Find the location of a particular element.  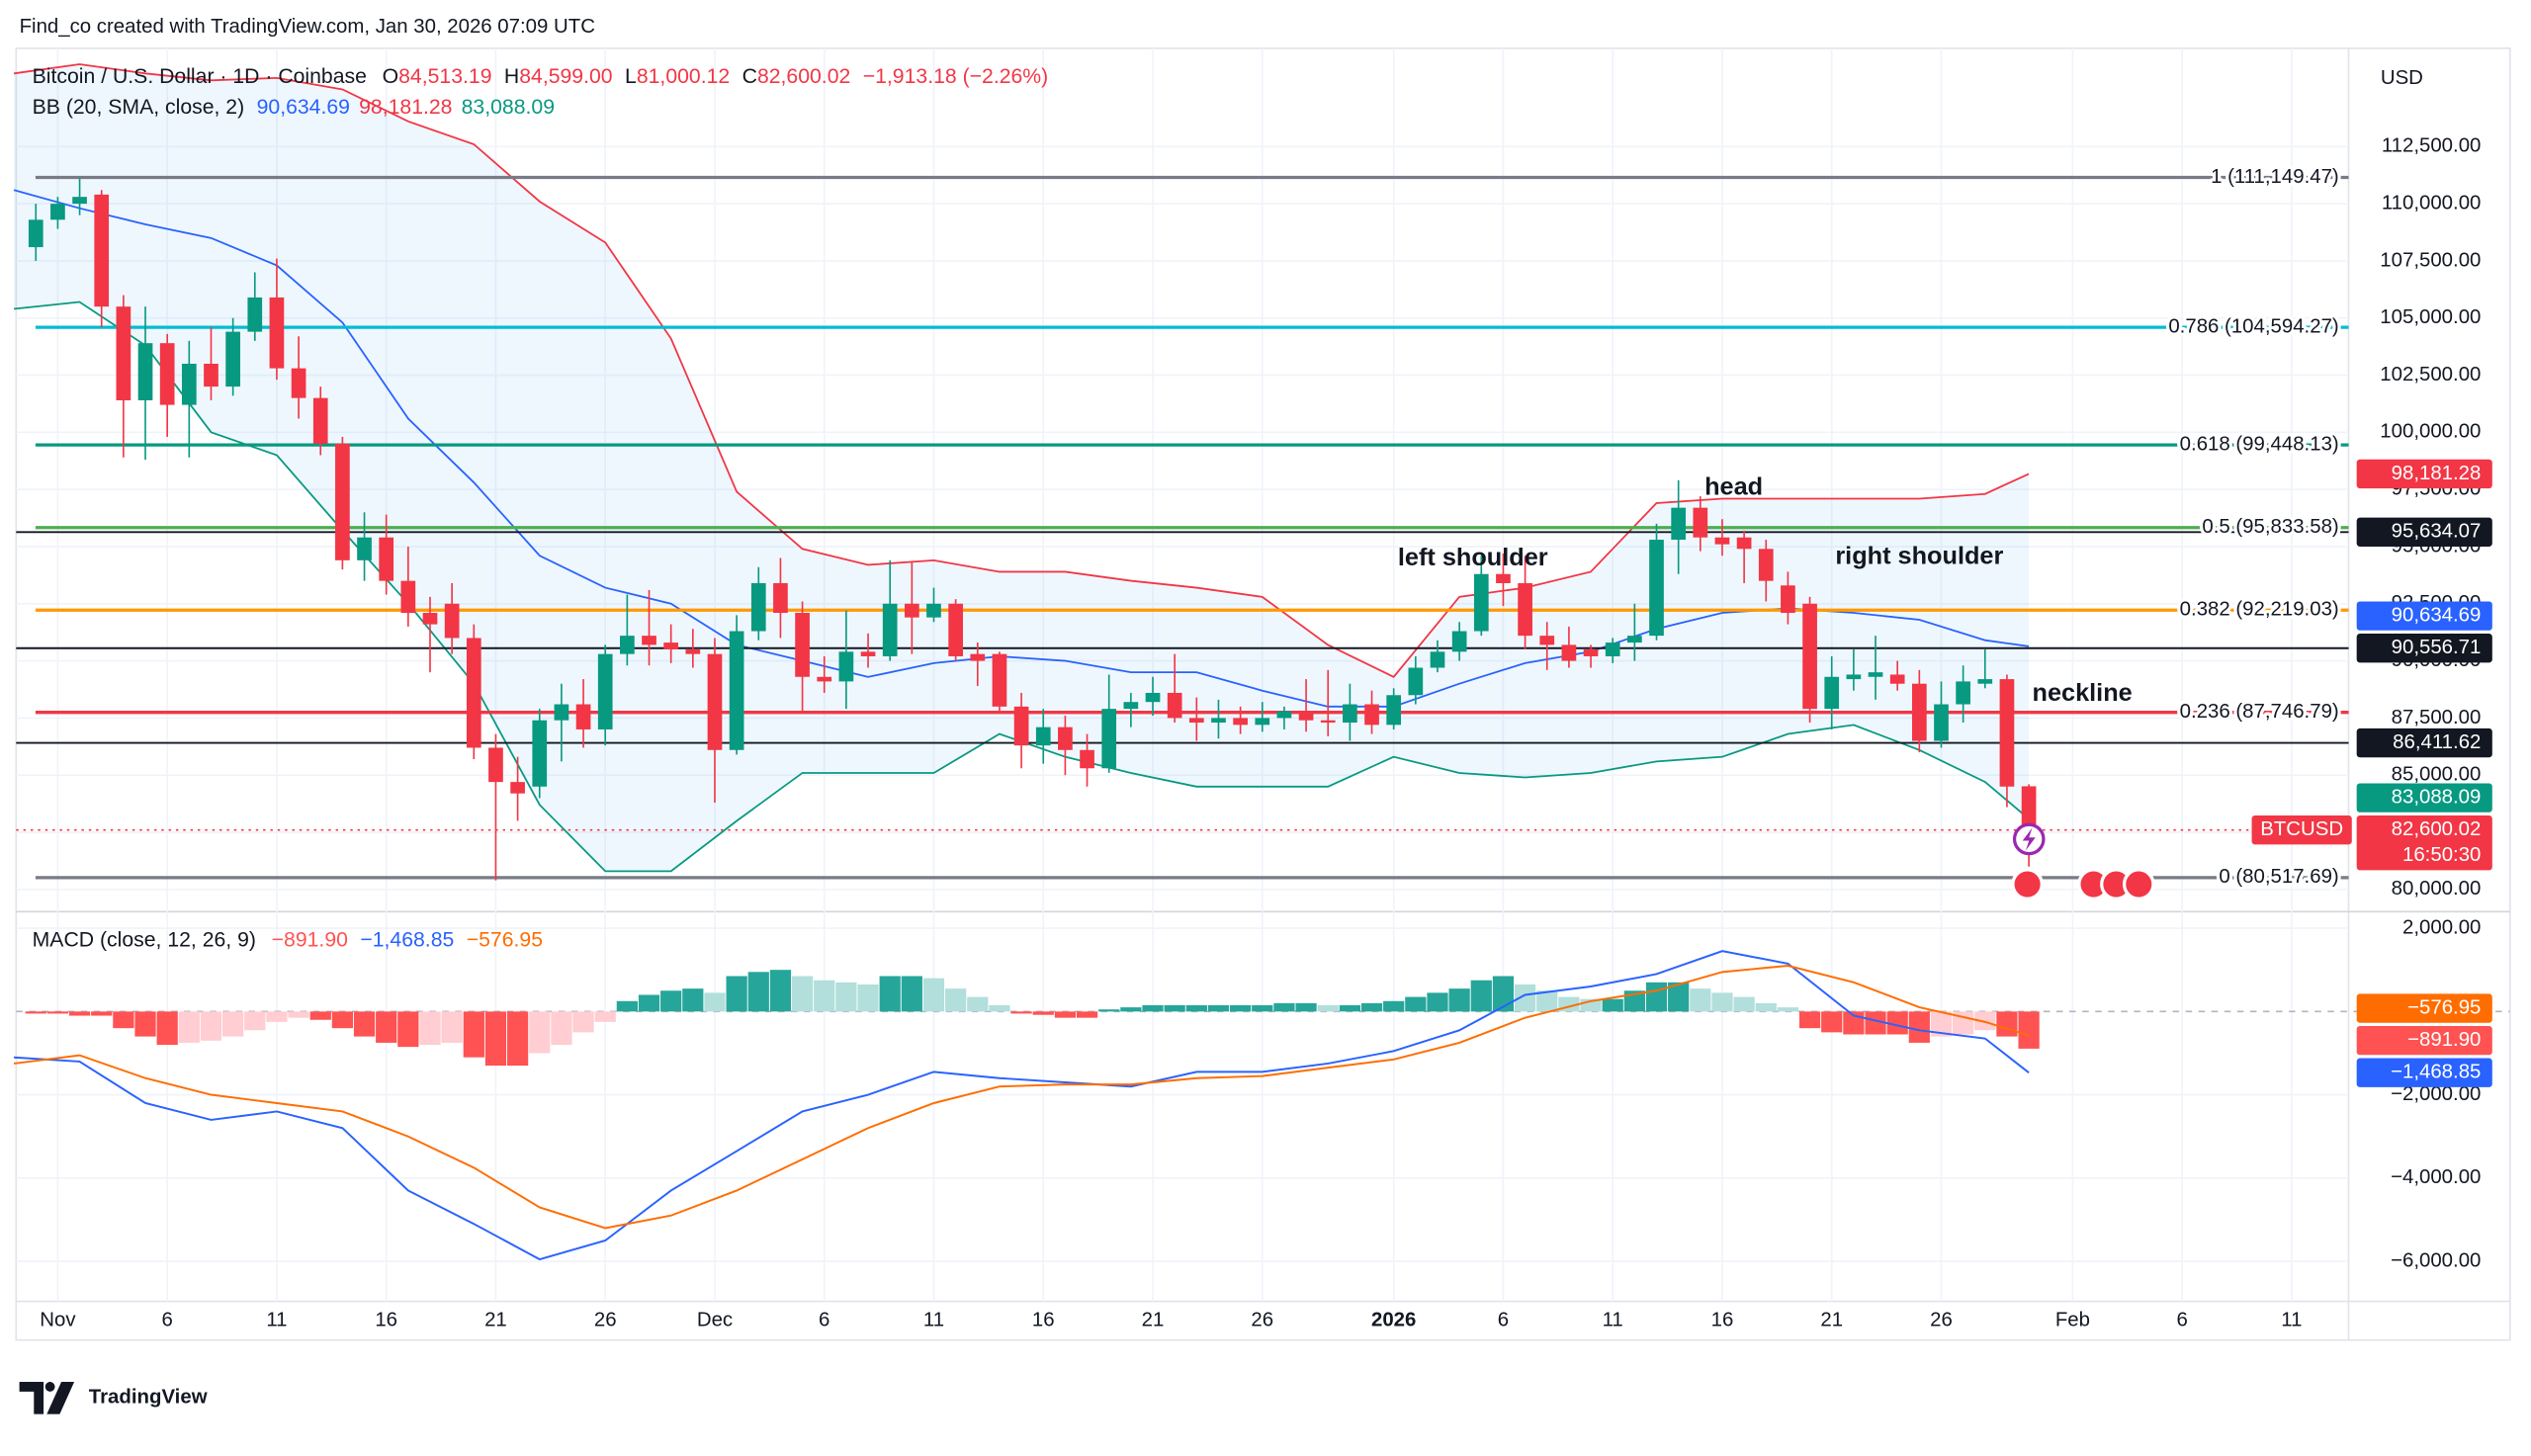

legend-value: 82,600.02 is located at coordinates (804, 76).